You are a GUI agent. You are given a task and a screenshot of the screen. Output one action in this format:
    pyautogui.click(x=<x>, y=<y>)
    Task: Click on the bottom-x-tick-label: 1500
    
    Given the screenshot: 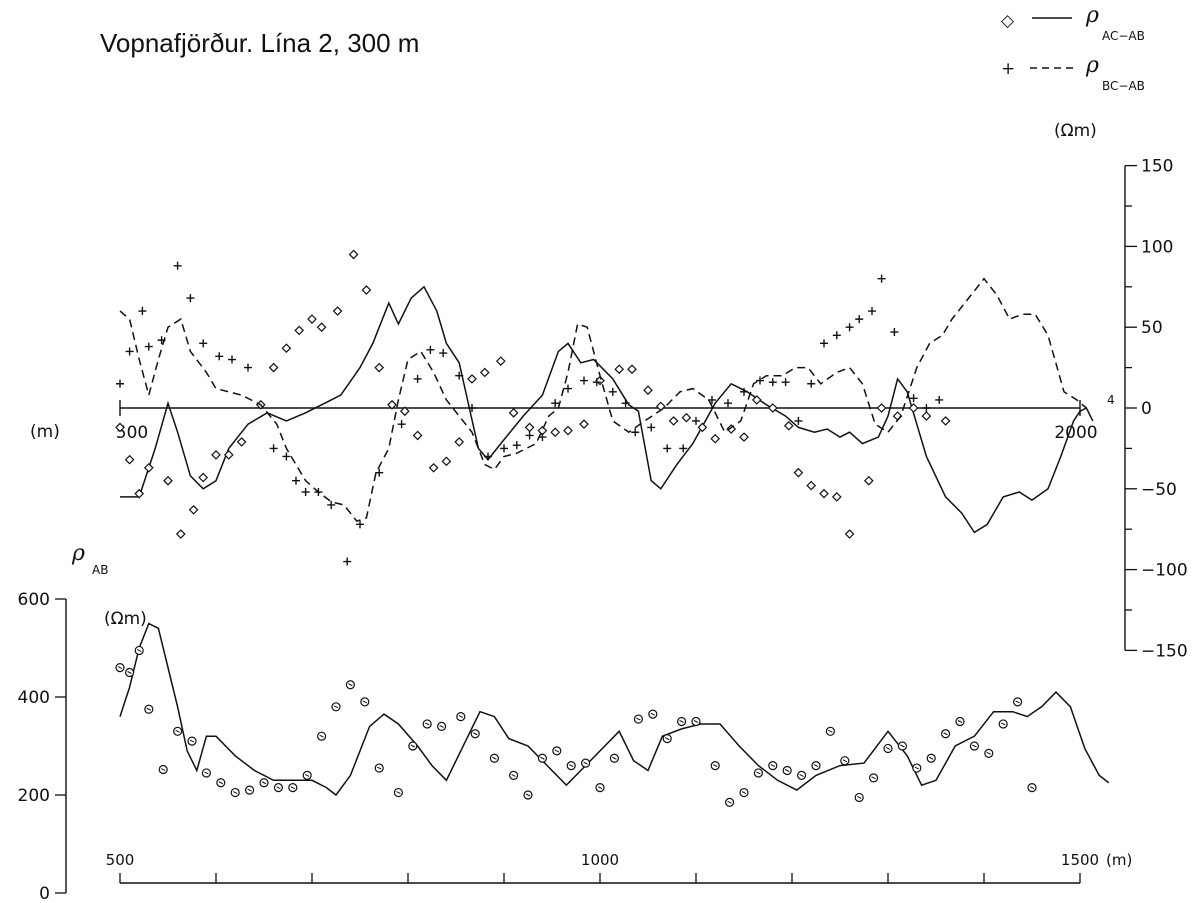 What is the action you would take?
    pyautogui.click(x=1080, y=860)
    